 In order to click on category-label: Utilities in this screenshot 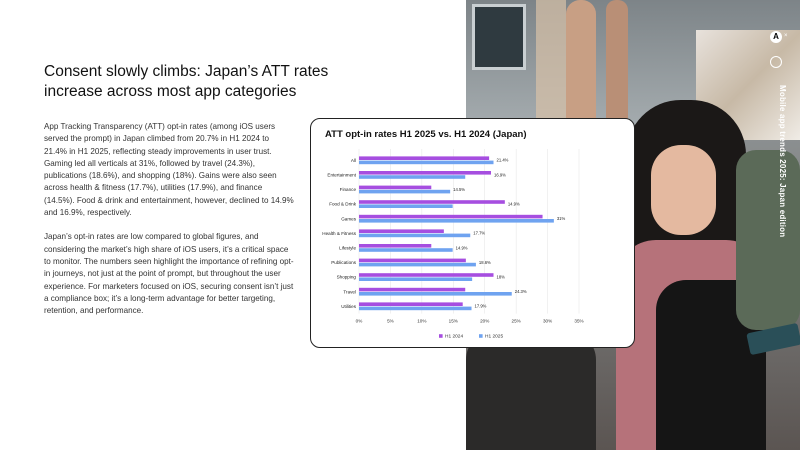, I will do `click(349, 306)`.